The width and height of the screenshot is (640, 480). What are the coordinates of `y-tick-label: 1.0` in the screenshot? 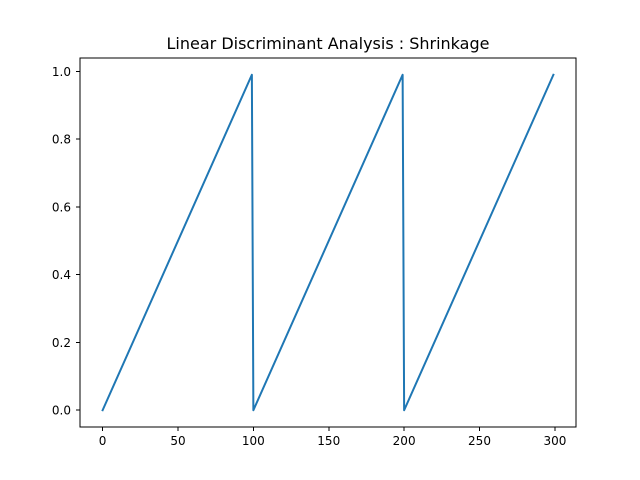 It's located at (61, 72).